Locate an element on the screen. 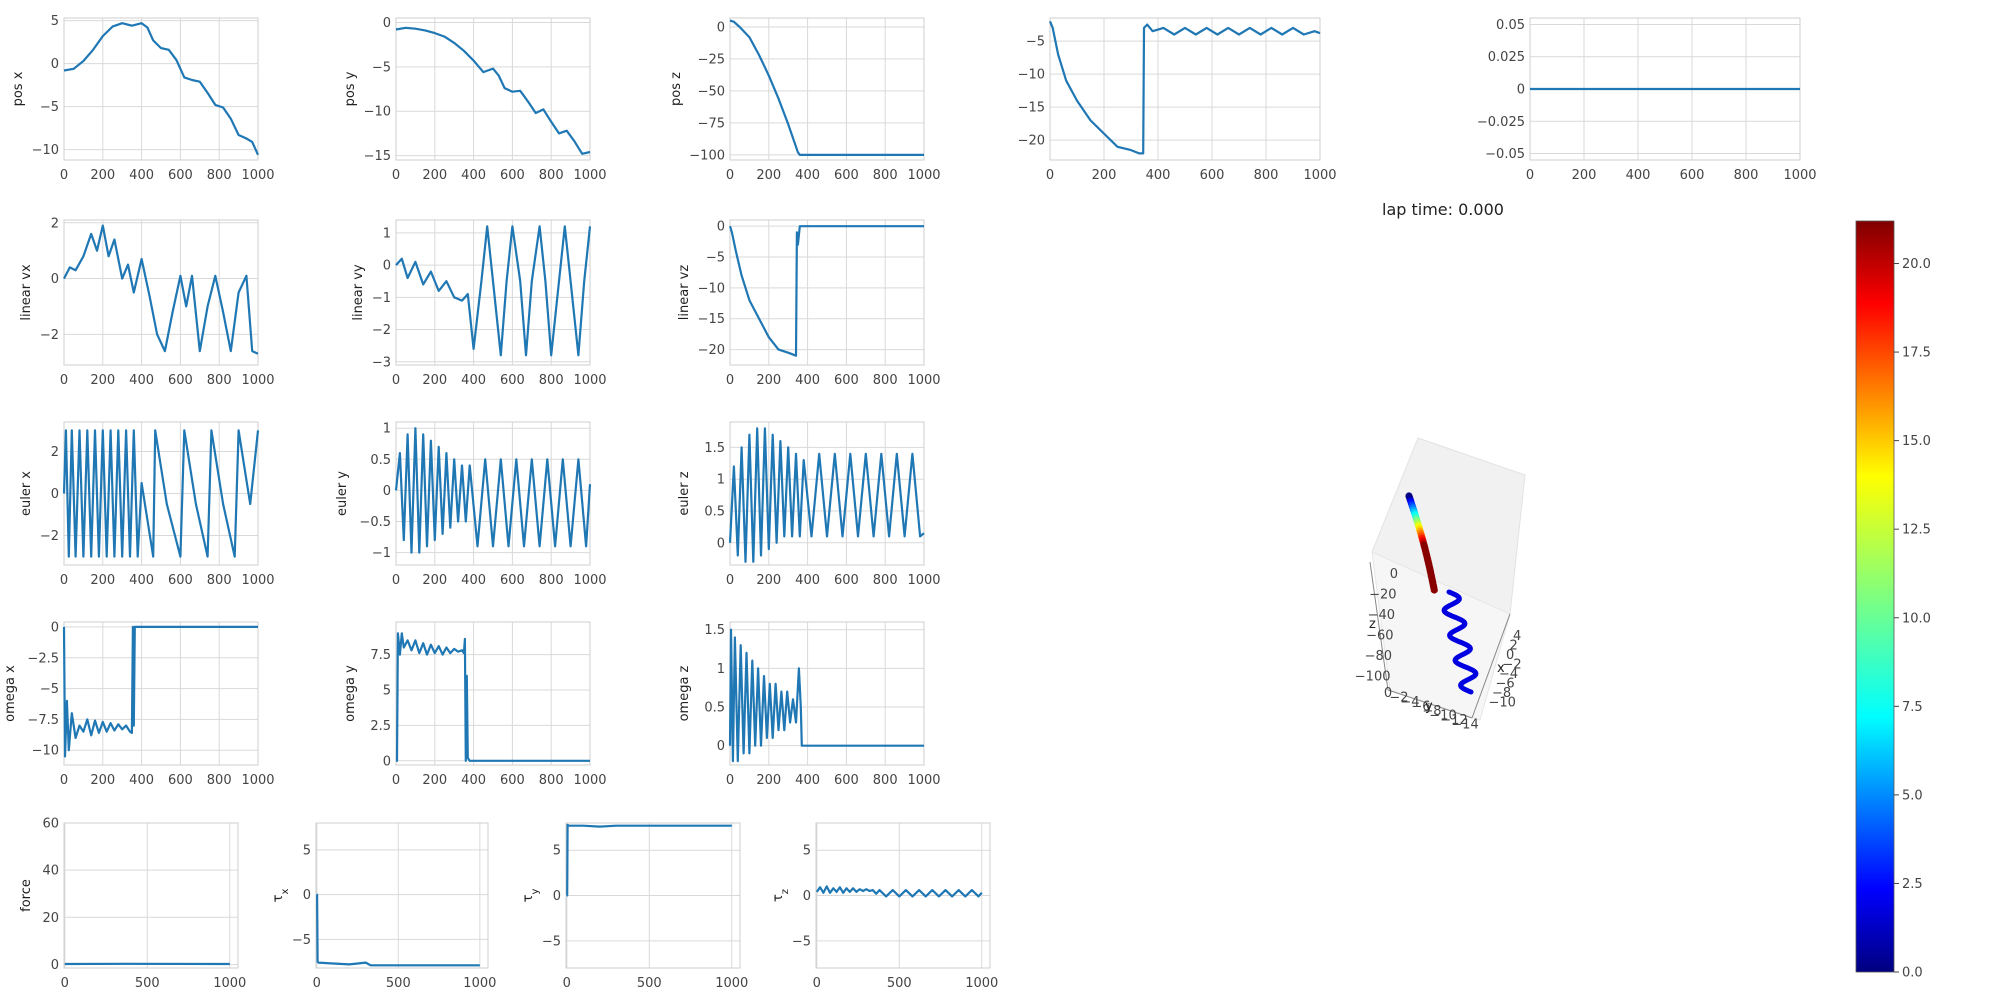 This screenshot has height=1000, width=2000. z-tick-label: −20 is located at coordinates (1382, 595).